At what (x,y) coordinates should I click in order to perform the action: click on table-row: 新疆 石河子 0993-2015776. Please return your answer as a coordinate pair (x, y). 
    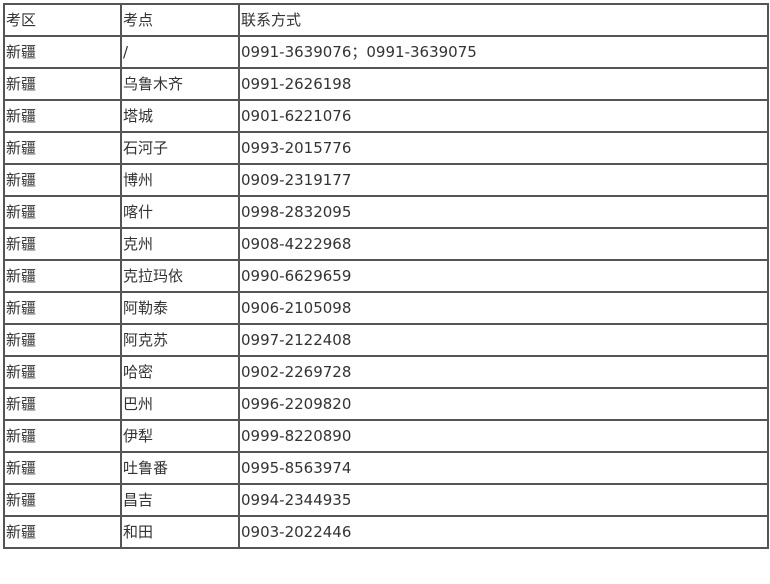
    Looking at the image, I should click on (386, 148).